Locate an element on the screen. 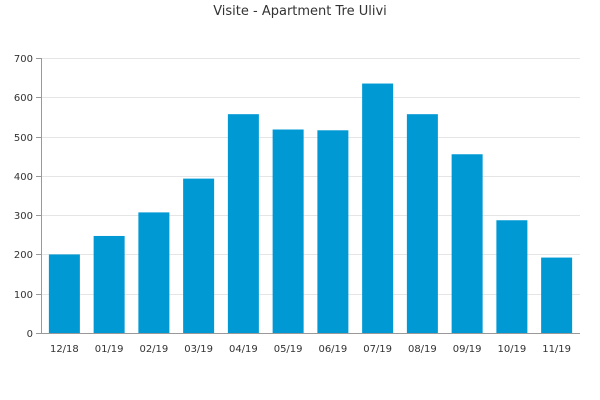 The height and width of the screenshot is (400, 600). chart-title: Visite - Apartment Tre Ulivi is located at coordinates (300, 11).